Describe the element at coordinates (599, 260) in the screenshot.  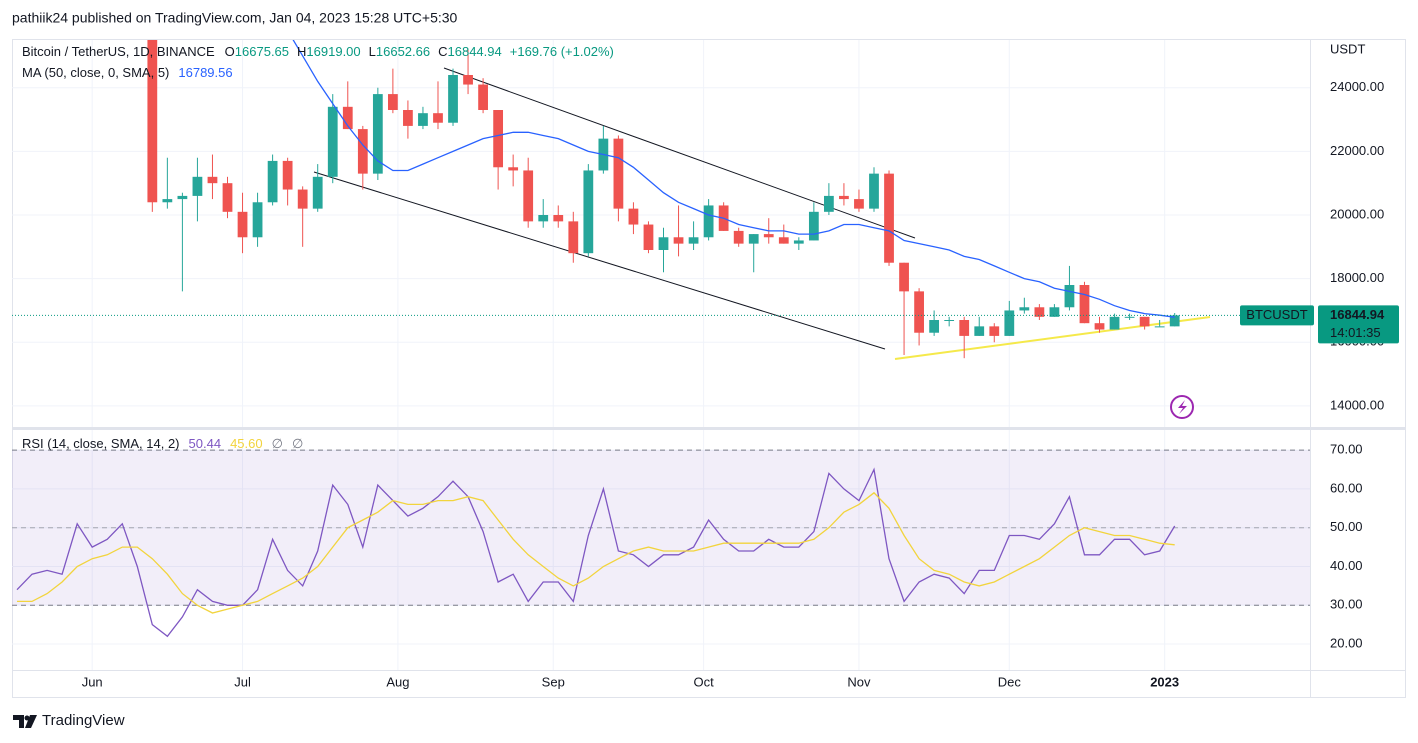
I see `channel-lower` at that location.